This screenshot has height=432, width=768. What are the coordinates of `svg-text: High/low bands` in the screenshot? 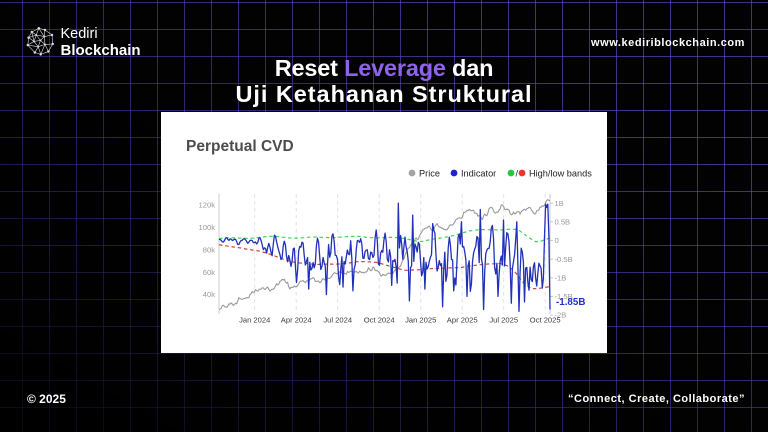 It's located at (560, 173).